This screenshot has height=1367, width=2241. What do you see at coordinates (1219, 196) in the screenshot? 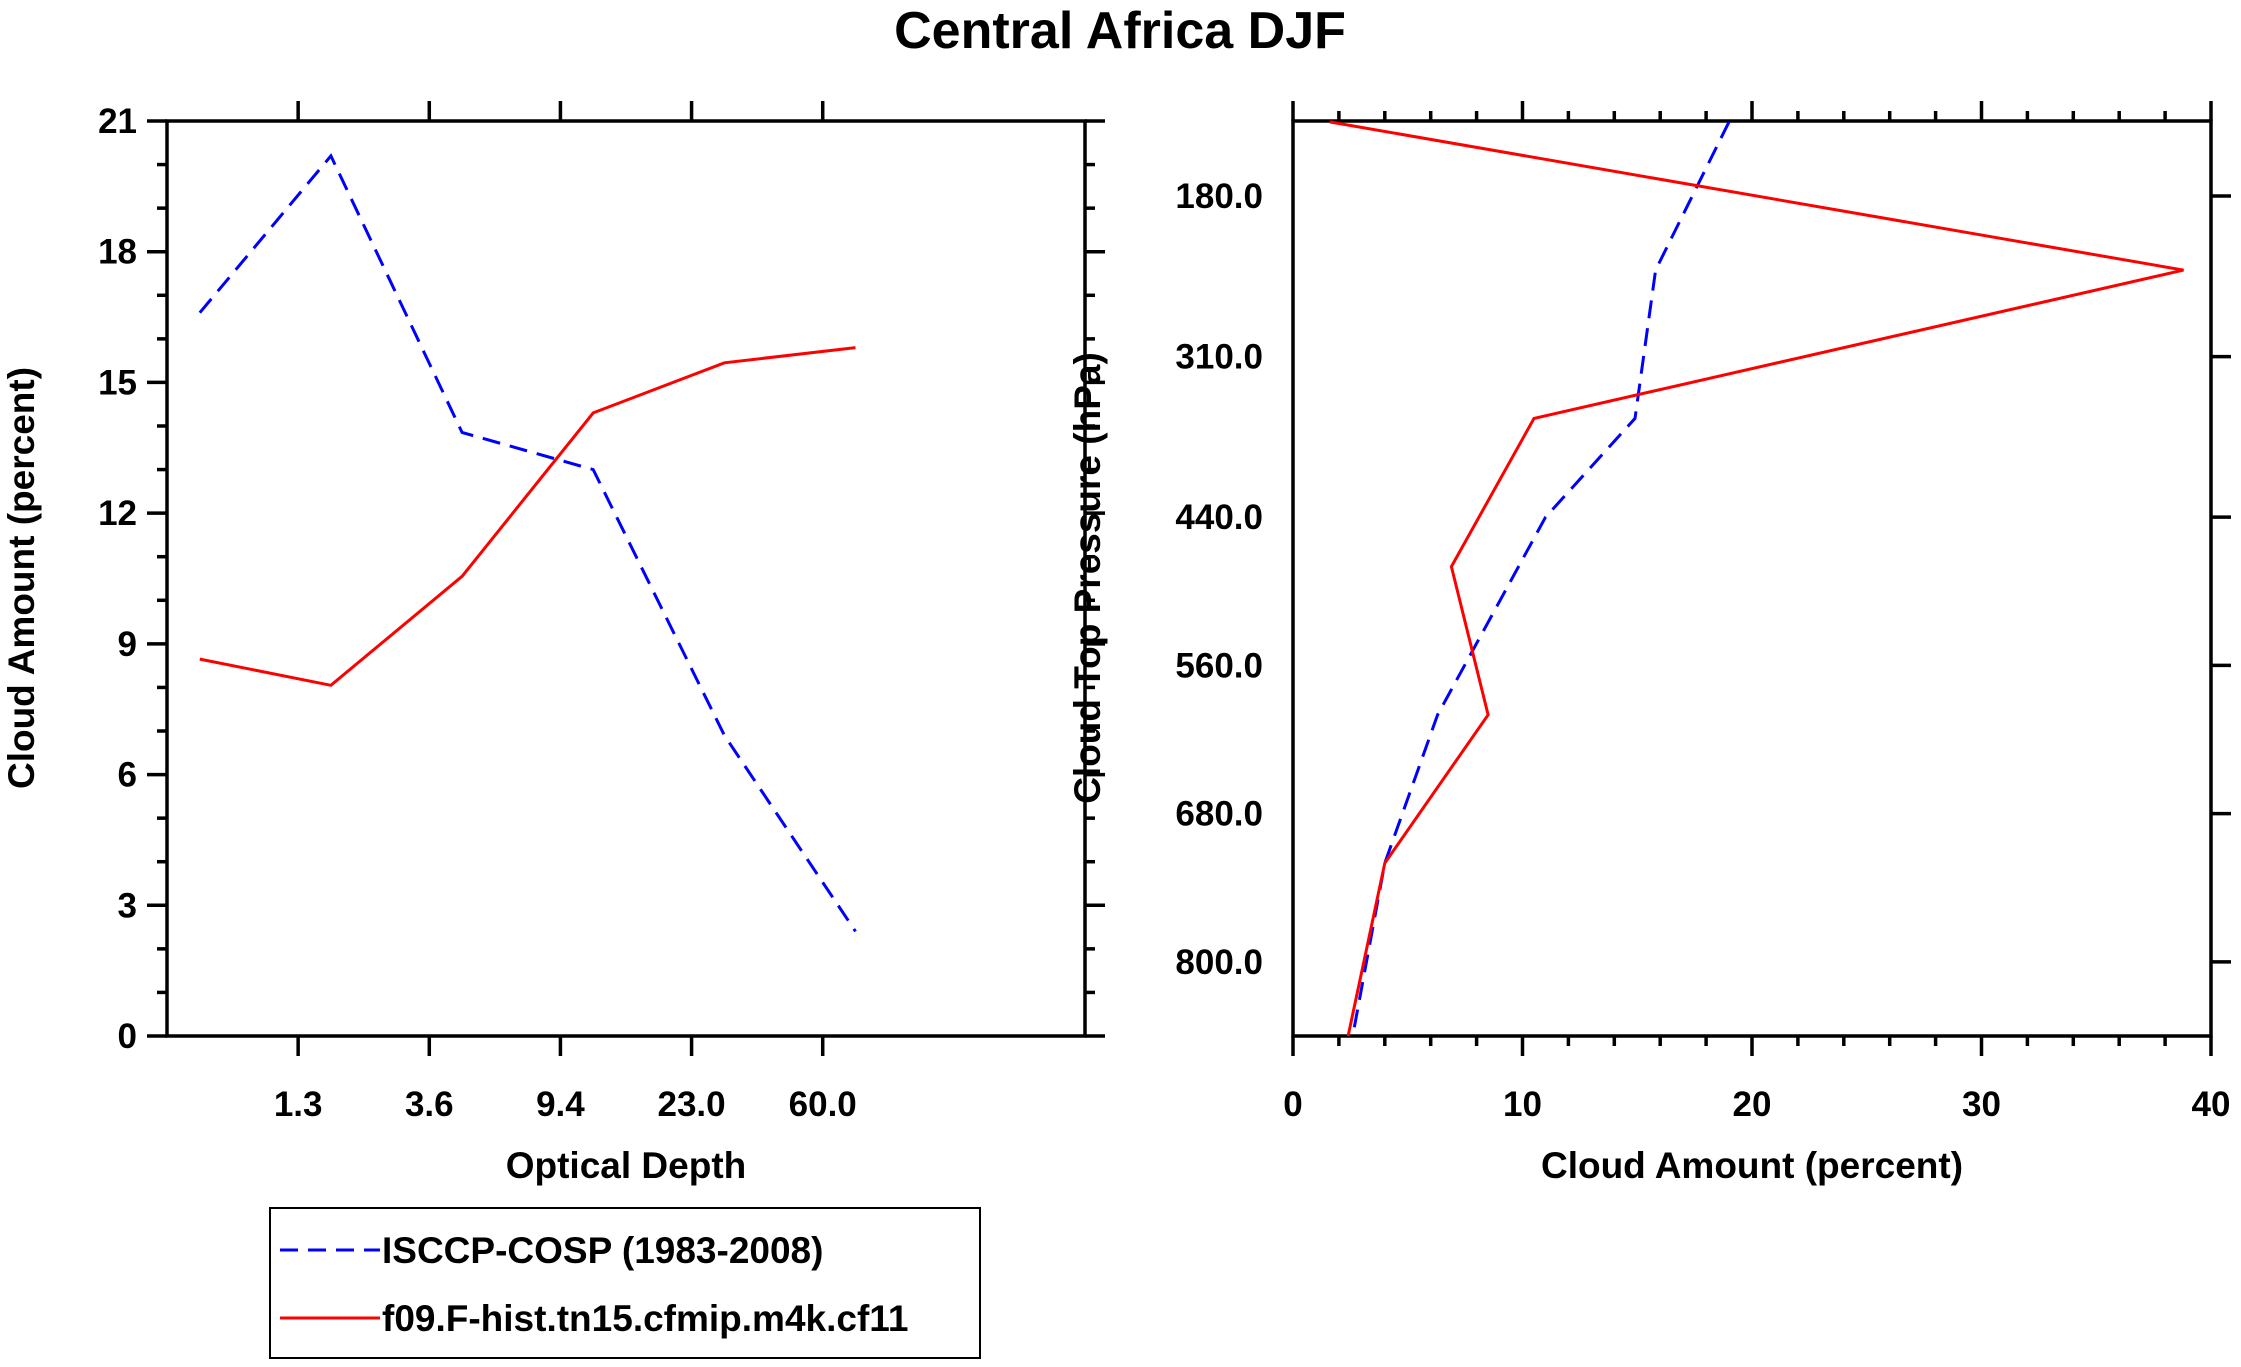
I see `right-y-tick-label: 180.0` at bounding box center [1219, 196].